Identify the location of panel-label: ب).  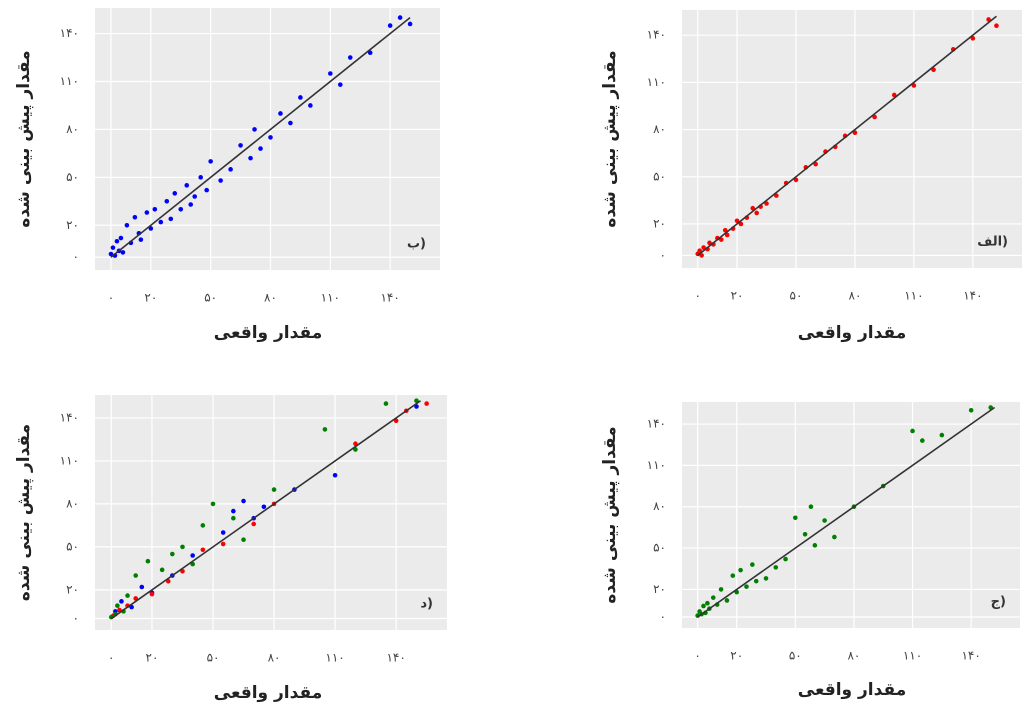
(416, 244).